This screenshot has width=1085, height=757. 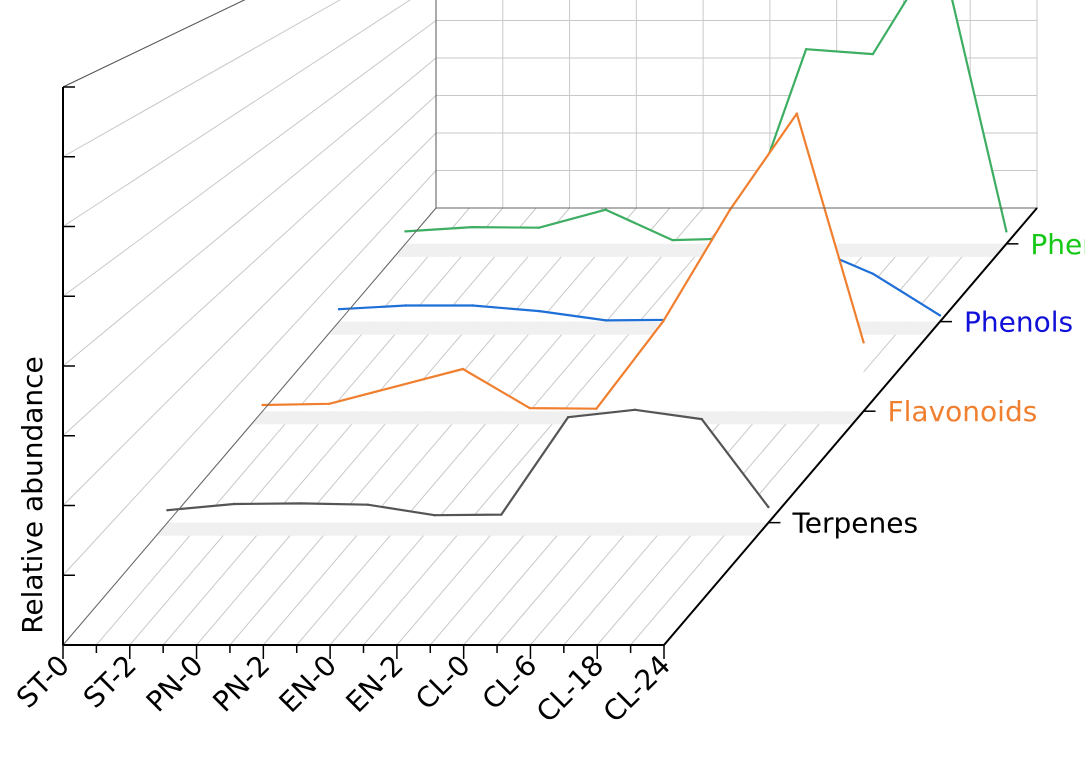 What do you see at coordinates (374, 684) in the screenshot?
I see `x-tick-label-en-2: EN-2` at bounding box center [374, 684].